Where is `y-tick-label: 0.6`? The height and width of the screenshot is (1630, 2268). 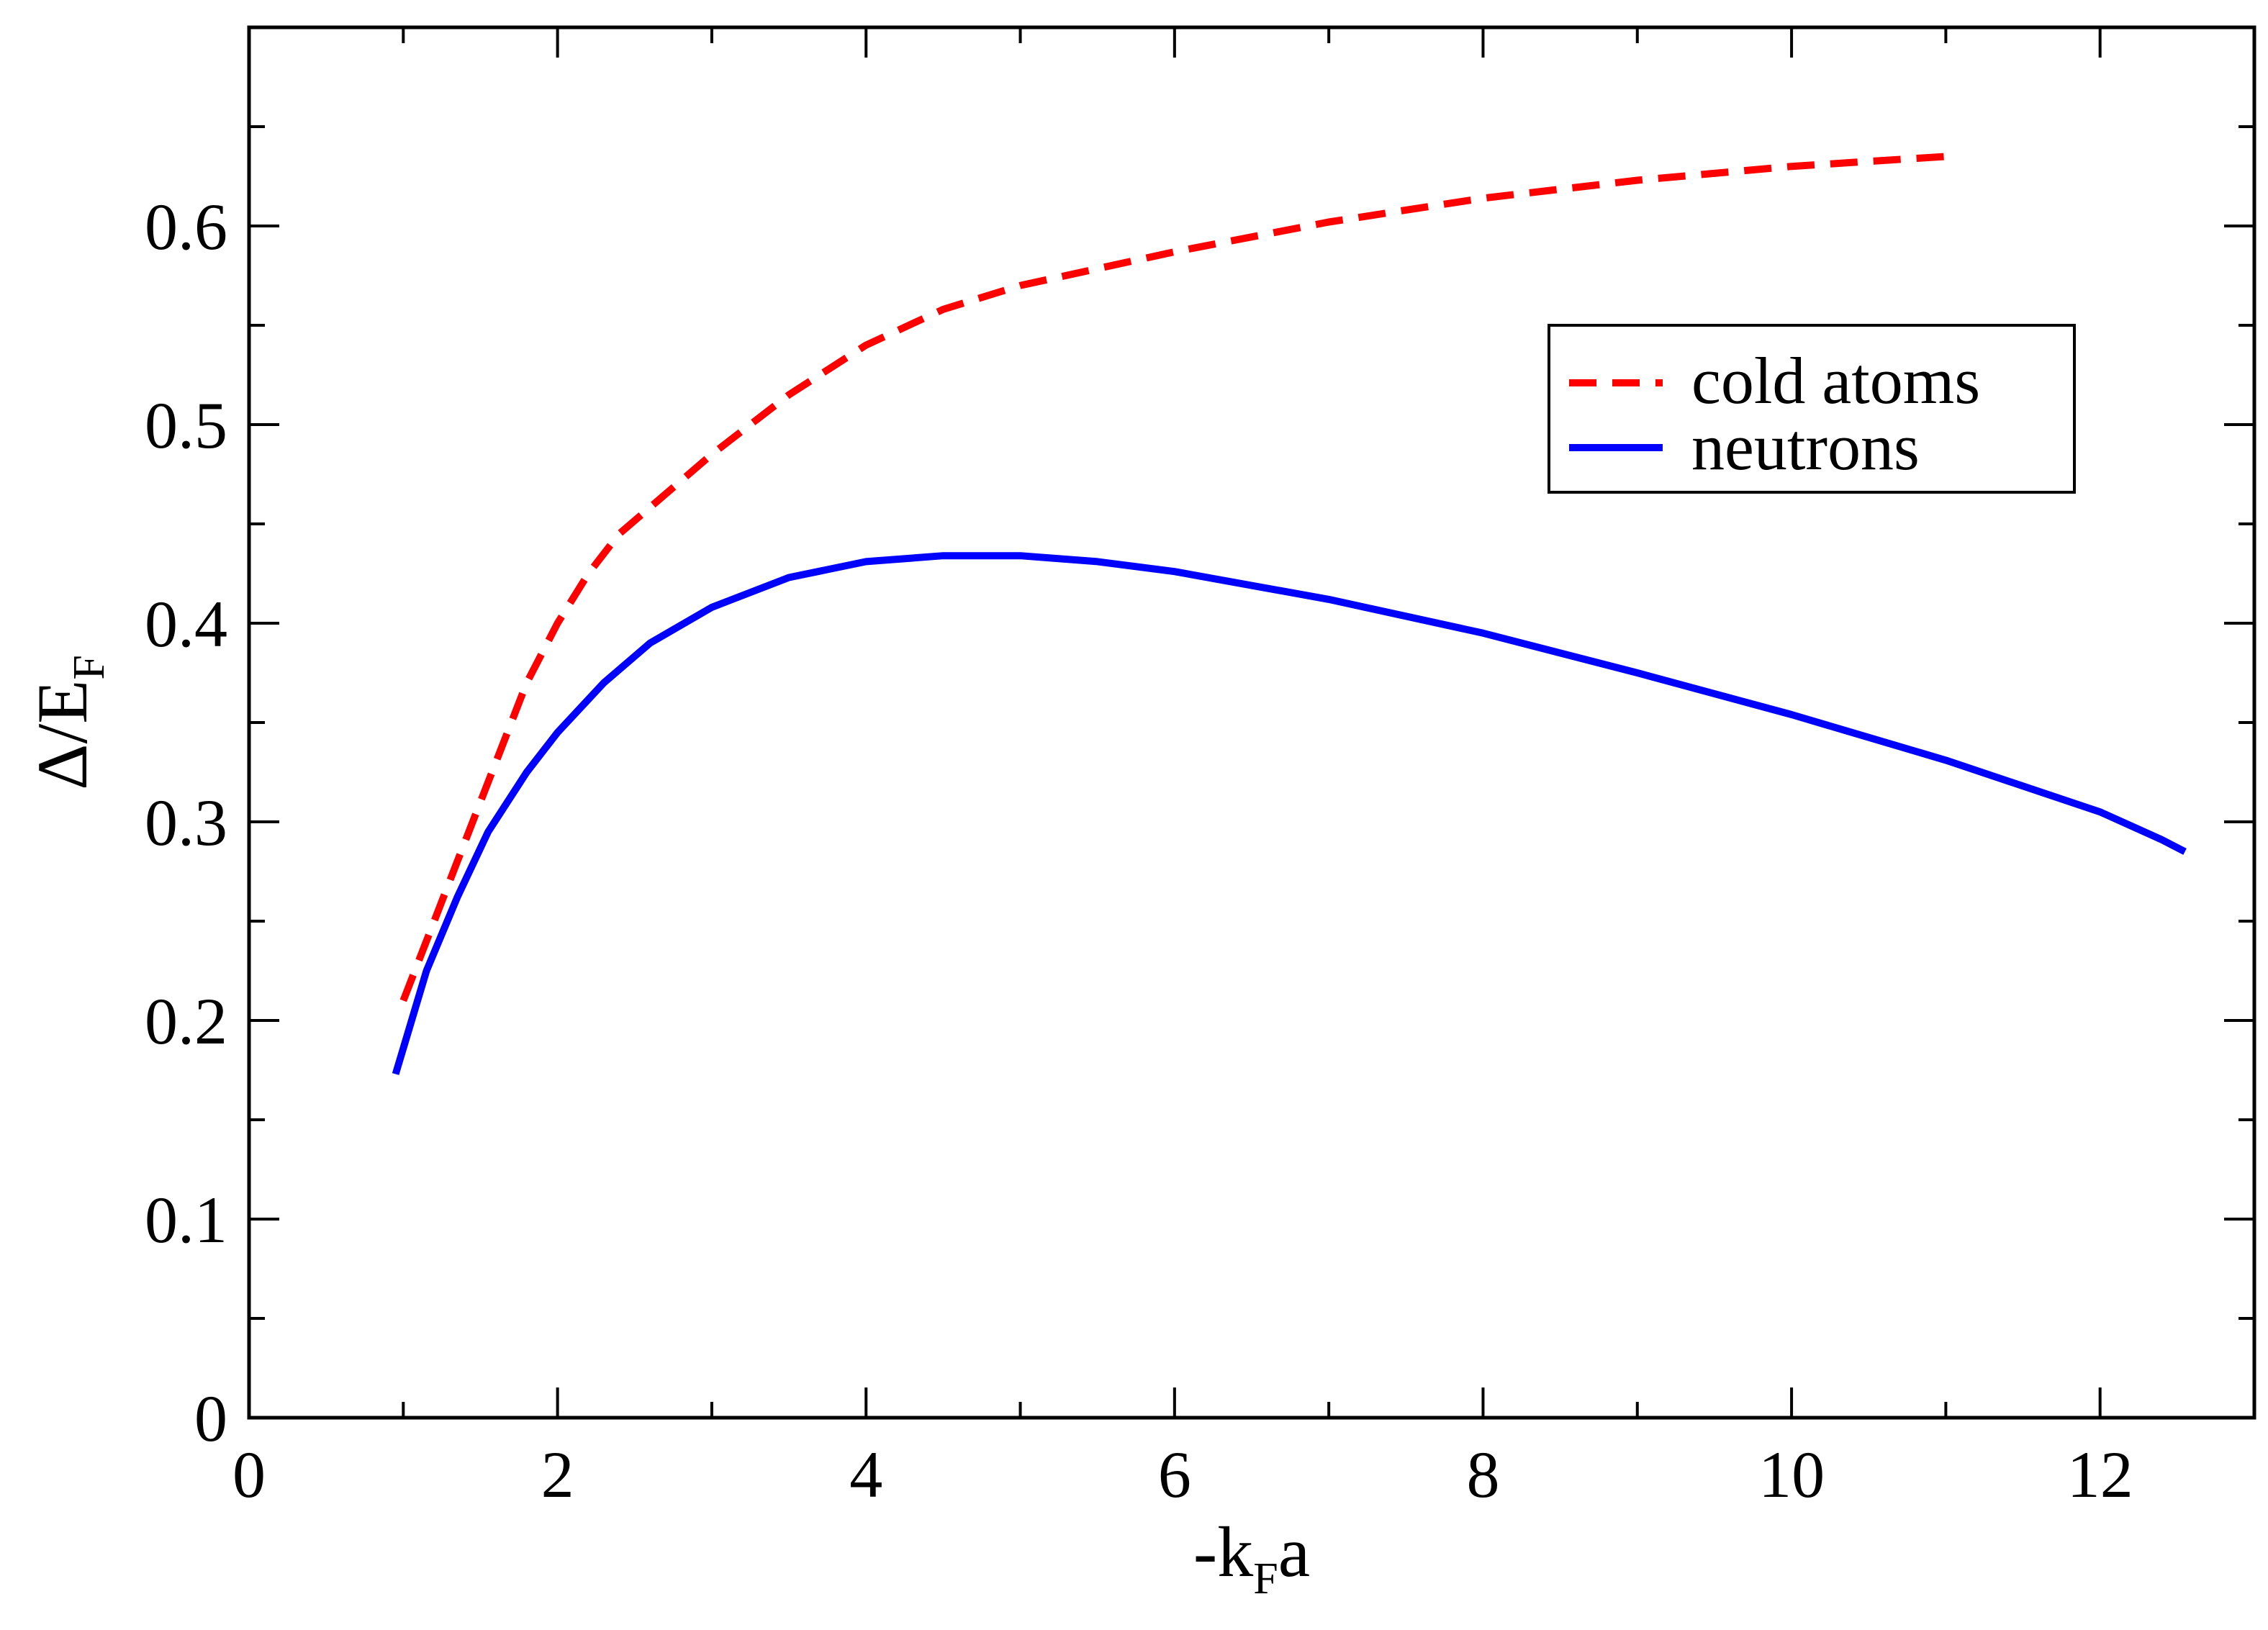
y-tick-label: 0.6 is located at coordinates (186, 226).